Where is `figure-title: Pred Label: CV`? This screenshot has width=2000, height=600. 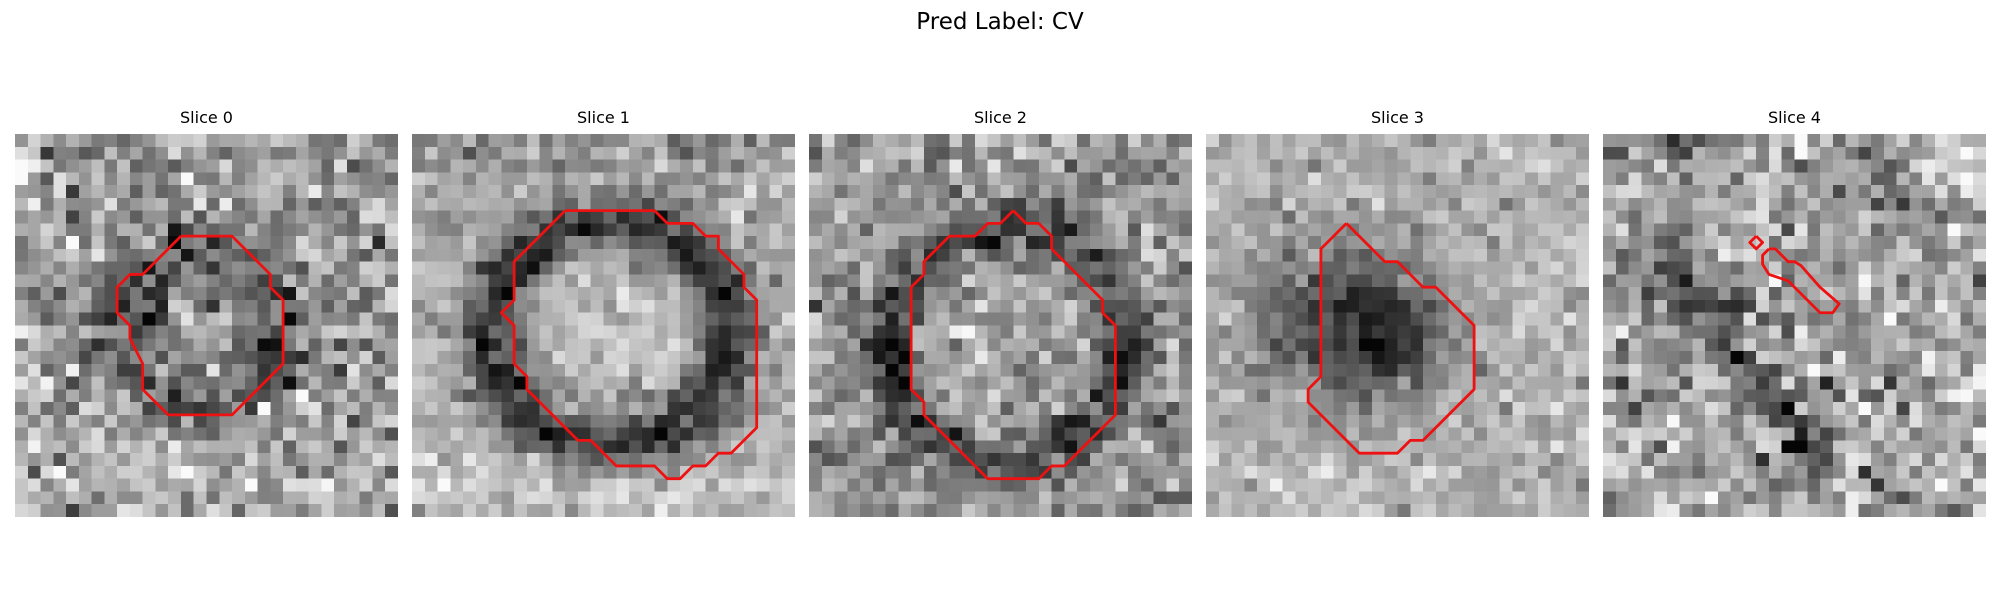 figure-title: Pred Label: CV is located at coordinates (1000, 22).